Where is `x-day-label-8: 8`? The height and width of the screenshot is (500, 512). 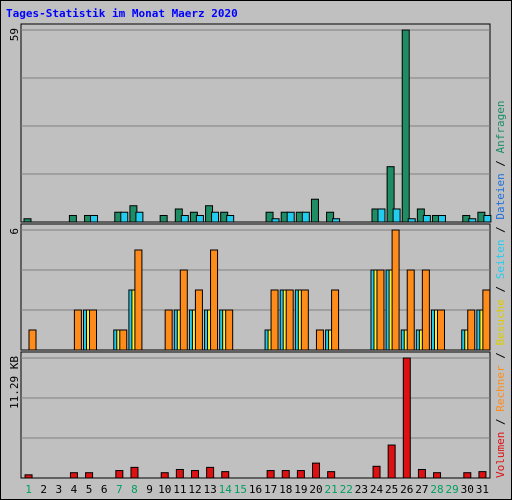 x-day-label-8: 8 is located at coordinates (134, 489).